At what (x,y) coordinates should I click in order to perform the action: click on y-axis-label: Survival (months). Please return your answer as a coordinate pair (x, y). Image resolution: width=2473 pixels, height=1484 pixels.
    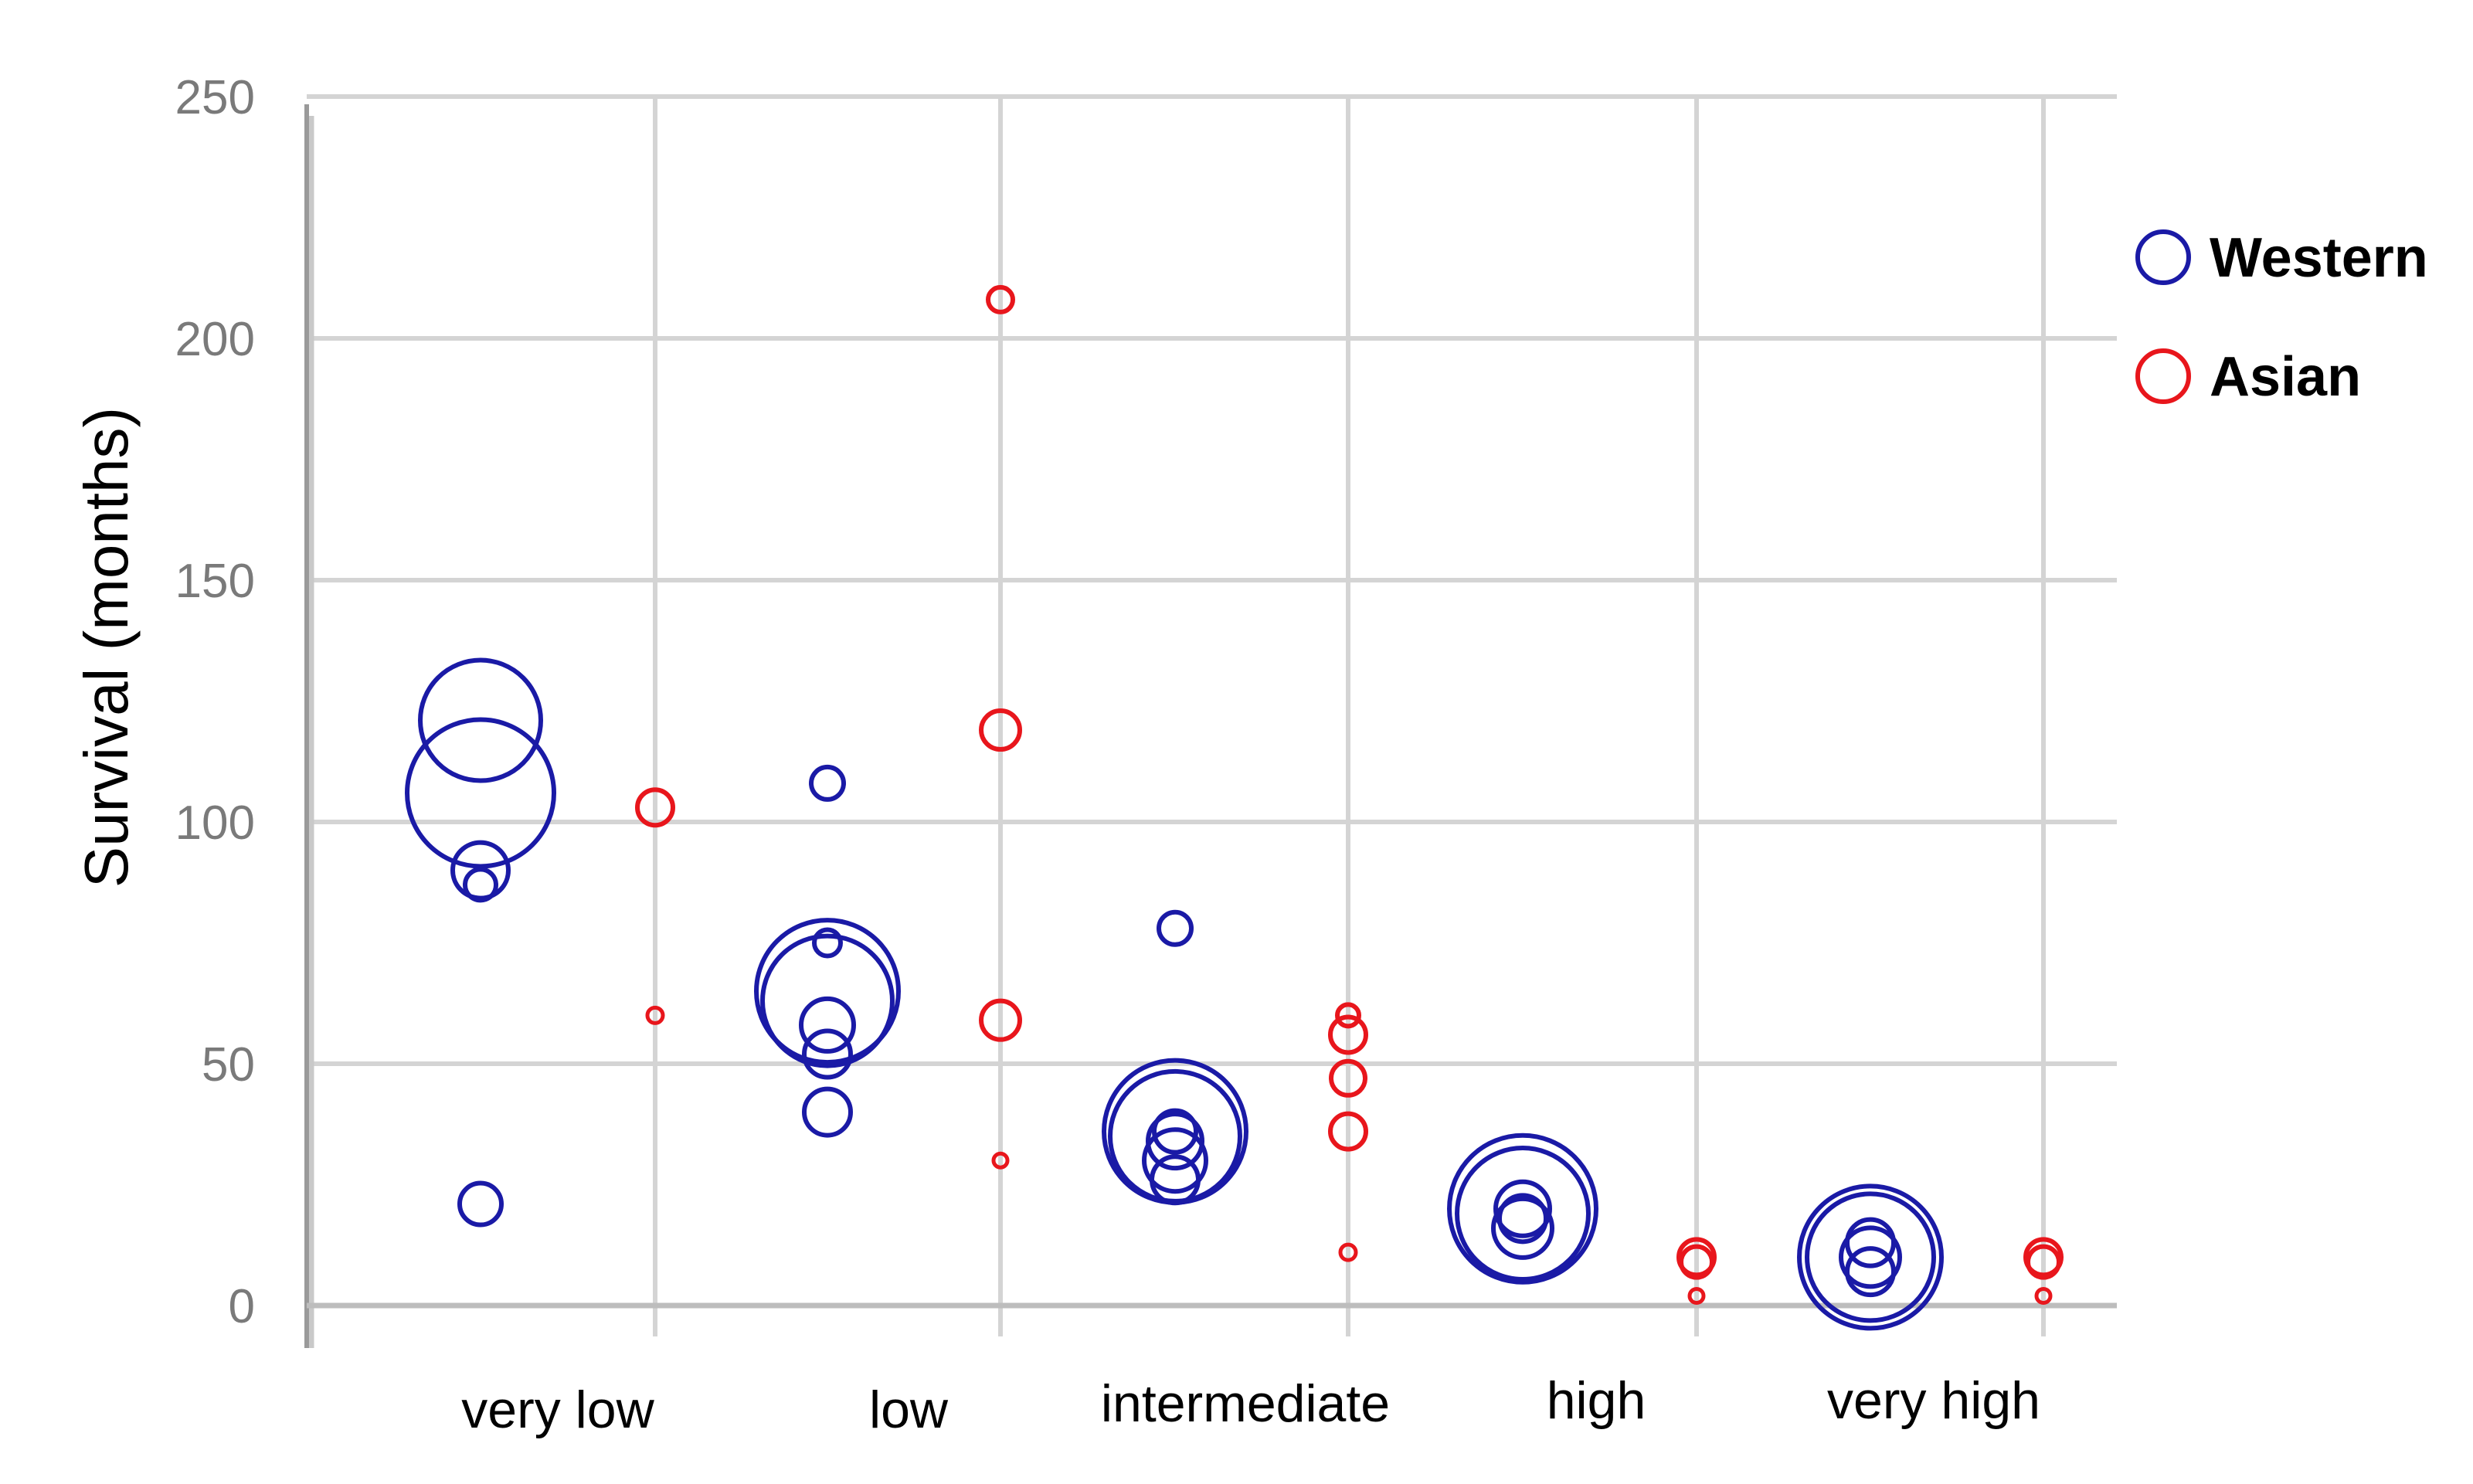
    Looking at the image, I should click on (106, 647).